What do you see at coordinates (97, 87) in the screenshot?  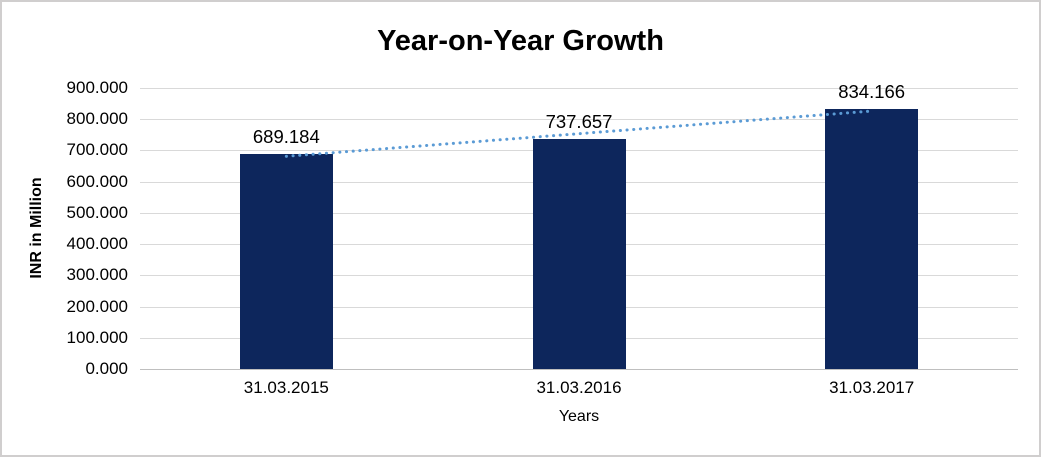 I see `y-tick-label: 900.000` at bounding box center [97, 87].